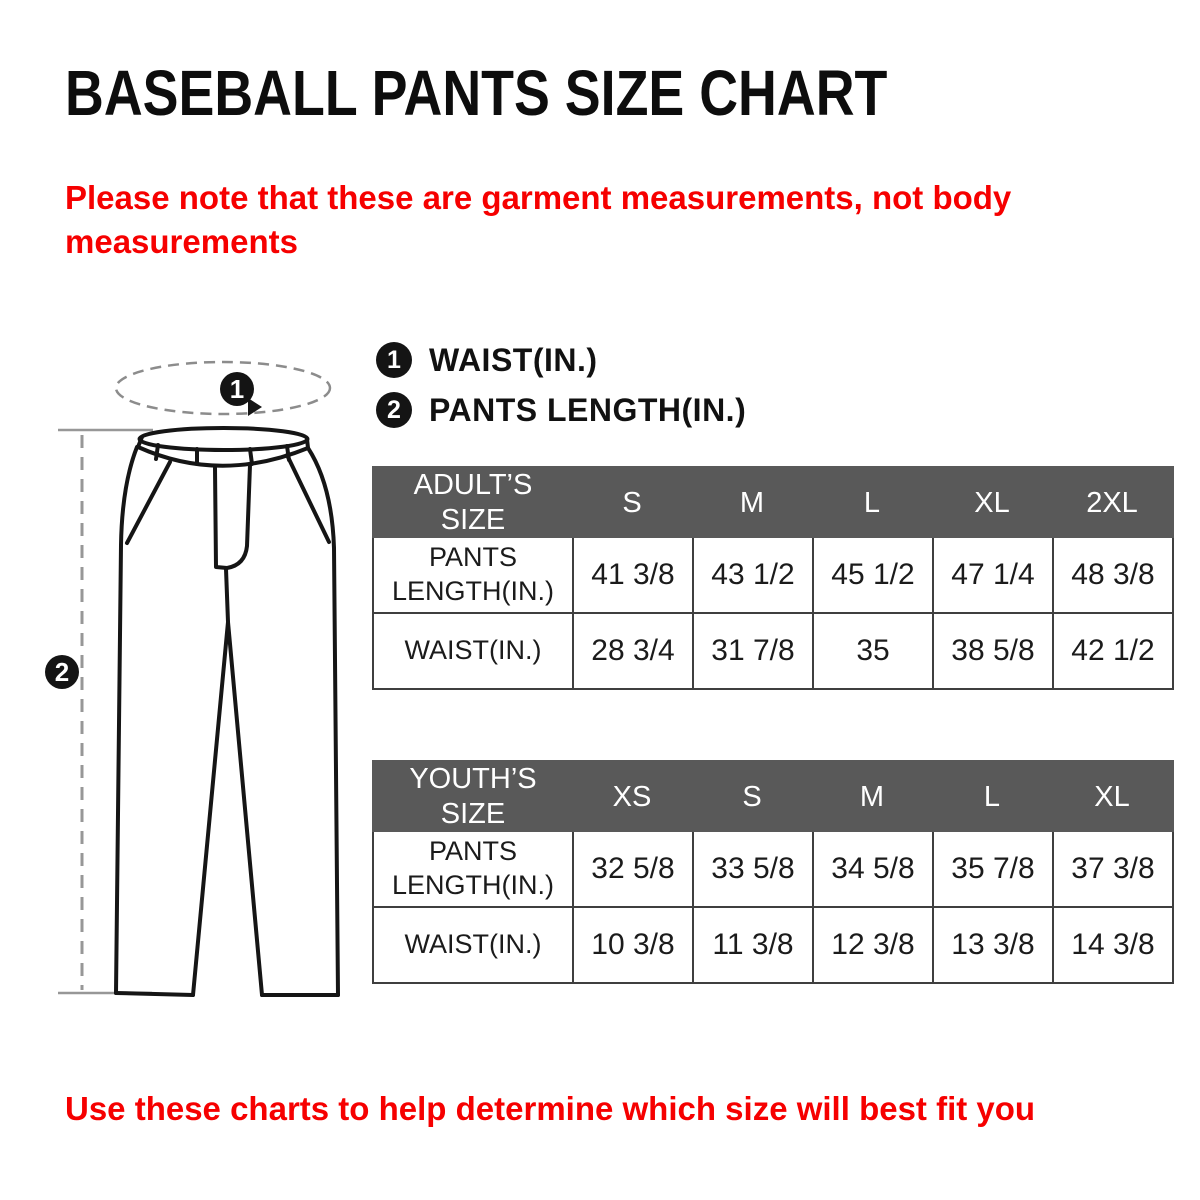 This screenshot has height=1200, width=1200. Describe the element at coordinates (632, 869) in the screenshot. I see `table-cell: 32 5/8` at that location.